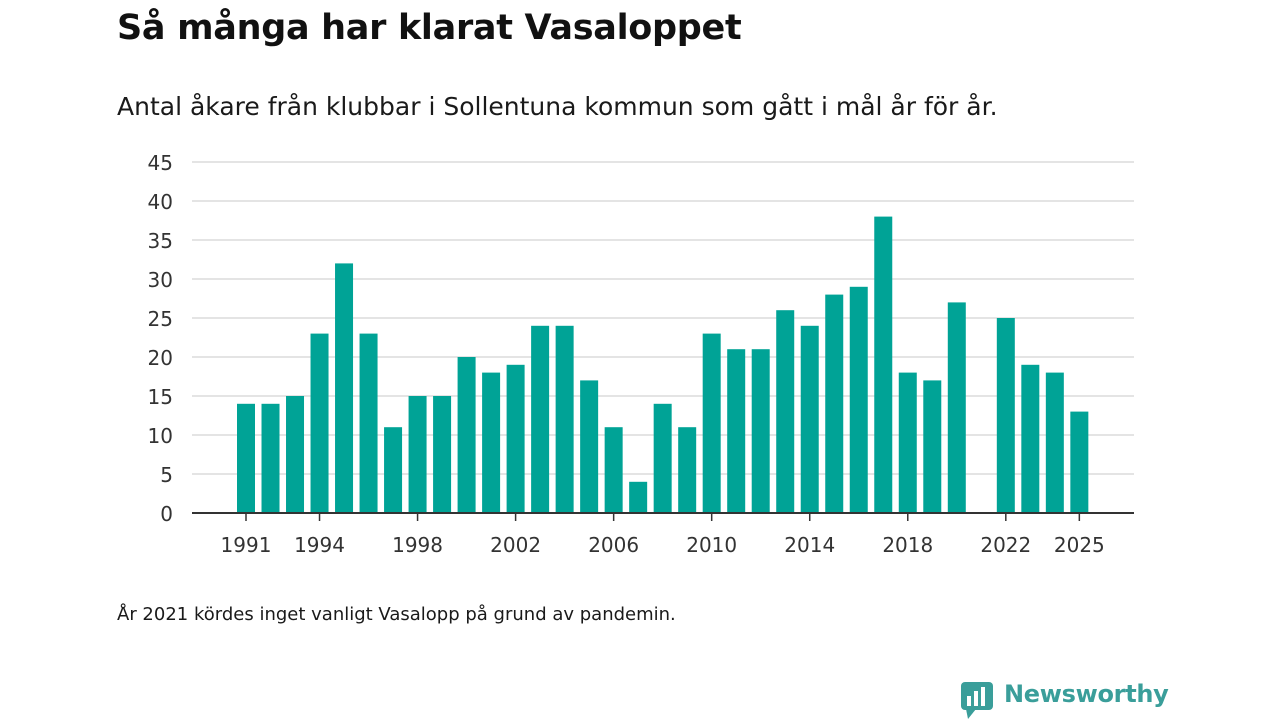 Image resolution: width=1280 pixels, height=720 pixels. I want to click on brand-logo: Newsworthy, so click(1064, 700).